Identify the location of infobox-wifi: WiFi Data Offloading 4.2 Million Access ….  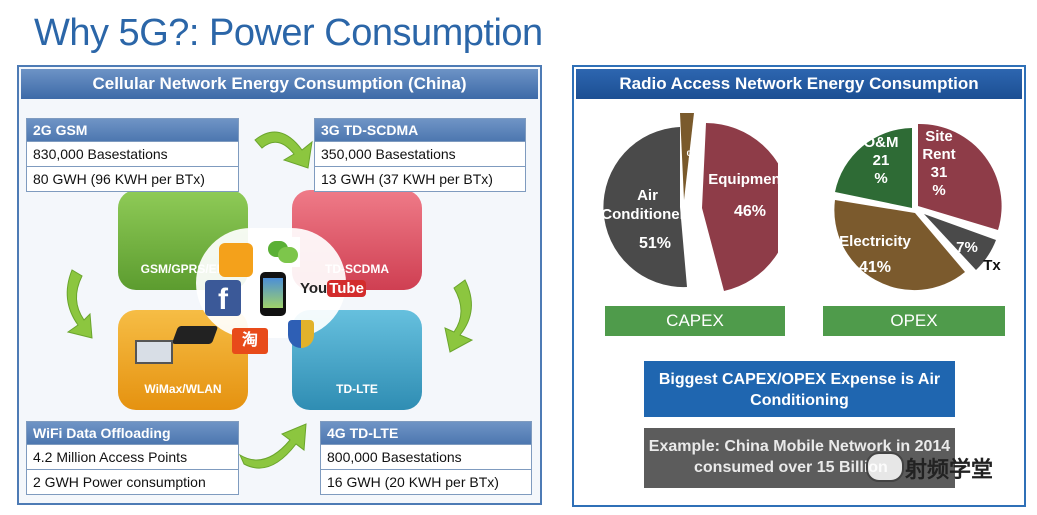
(132, 458).